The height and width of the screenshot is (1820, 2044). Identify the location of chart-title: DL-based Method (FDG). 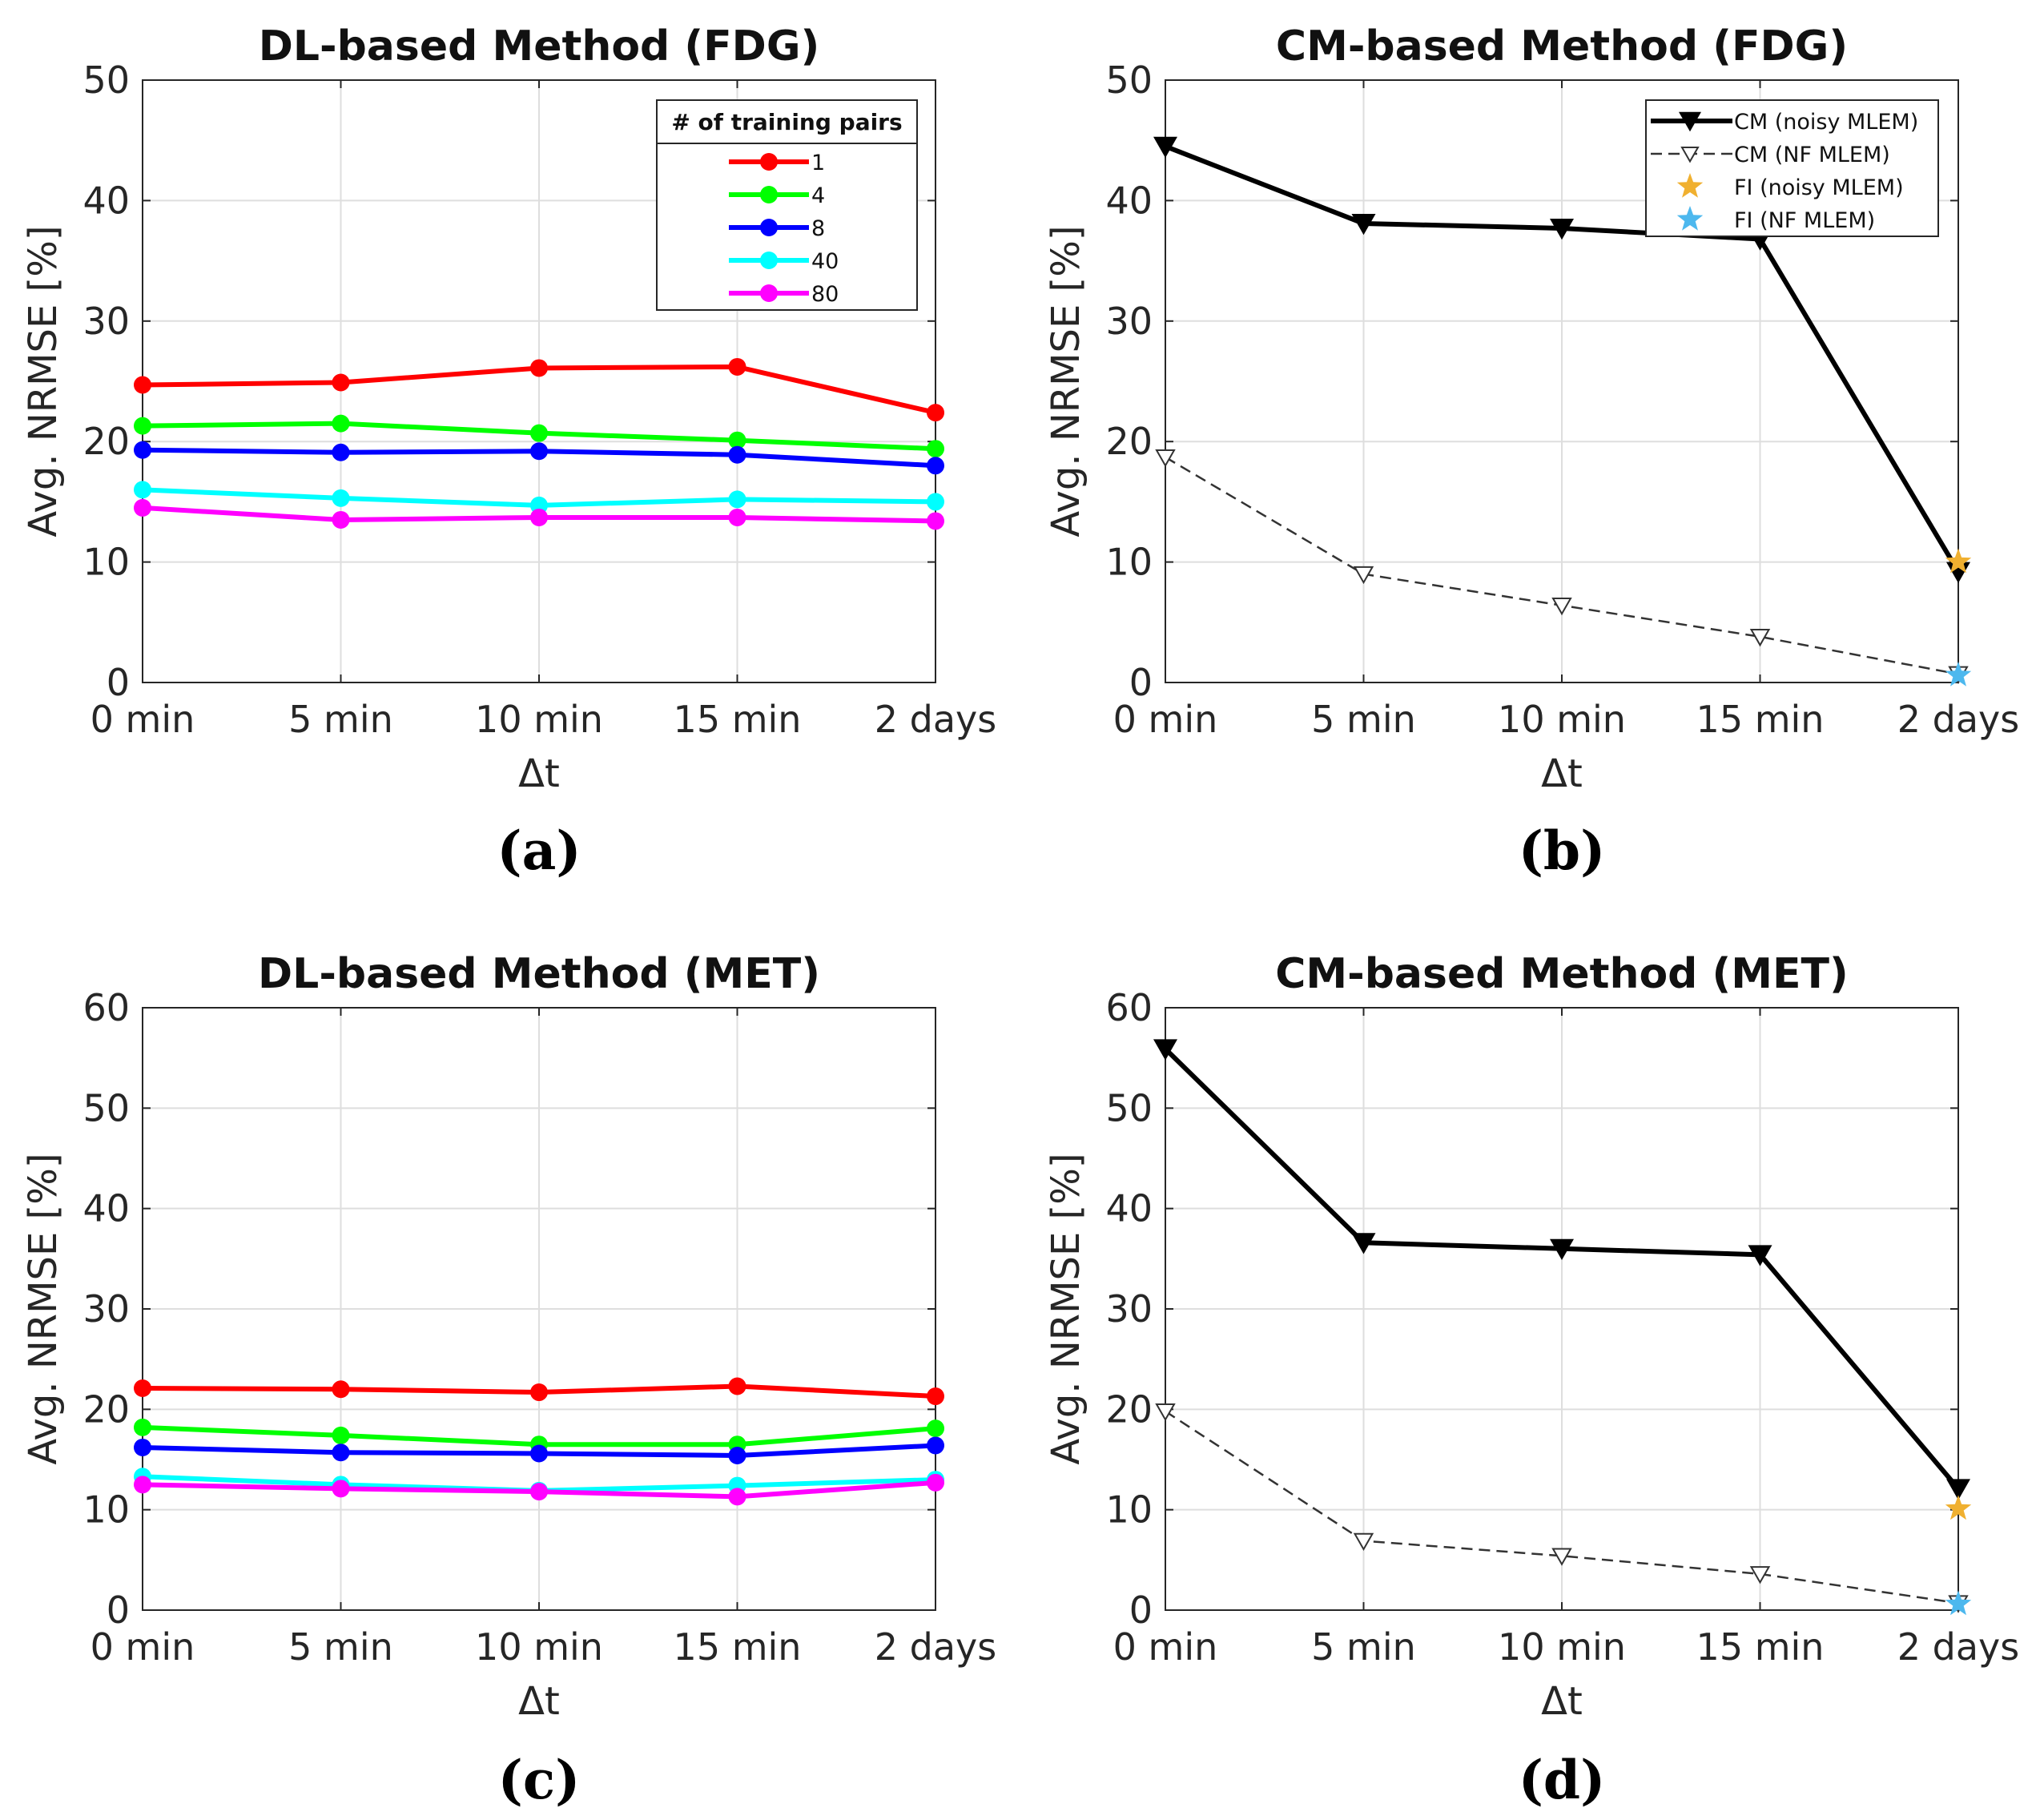
(539, 46).